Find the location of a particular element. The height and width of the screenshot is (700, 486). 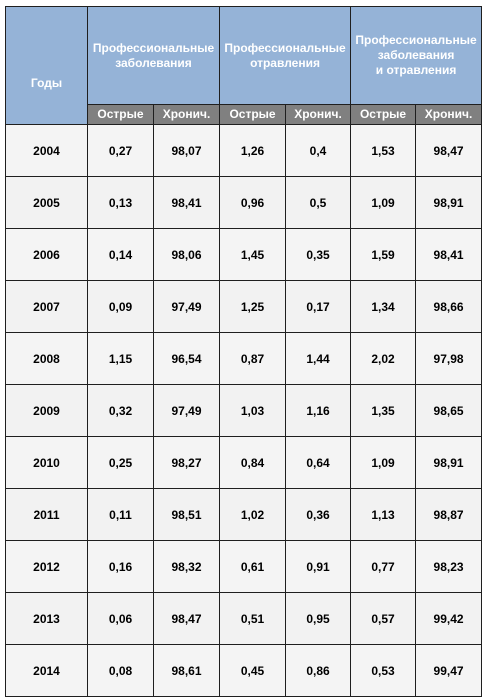

table-row: 2014 0,08 98,61 0,45 0,86 0,53 99,47 is located at coordinates (244, 670).